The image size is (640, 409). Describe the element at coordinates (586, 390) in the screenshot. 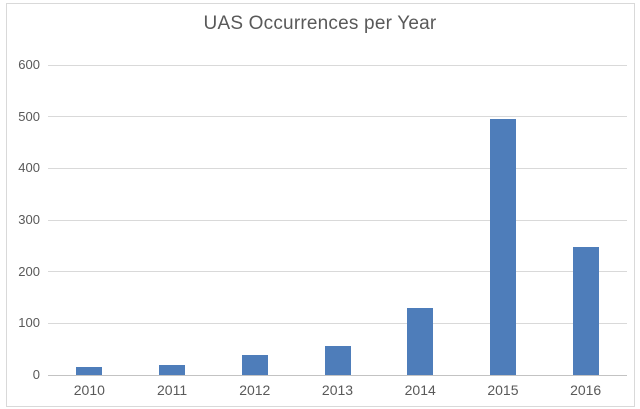

I see `x-axis-label-2016: 2016` at that location.